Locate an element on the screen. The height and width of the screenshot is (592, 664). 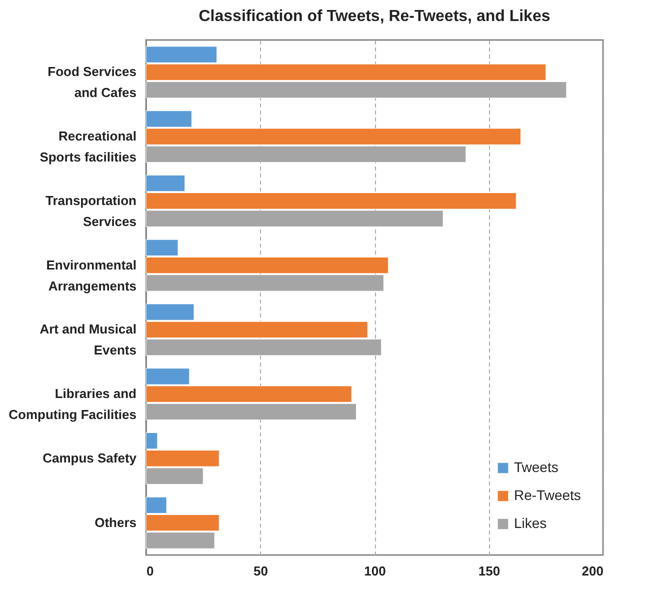
x-tick-label: 200 is located at coordinates (593, 571).